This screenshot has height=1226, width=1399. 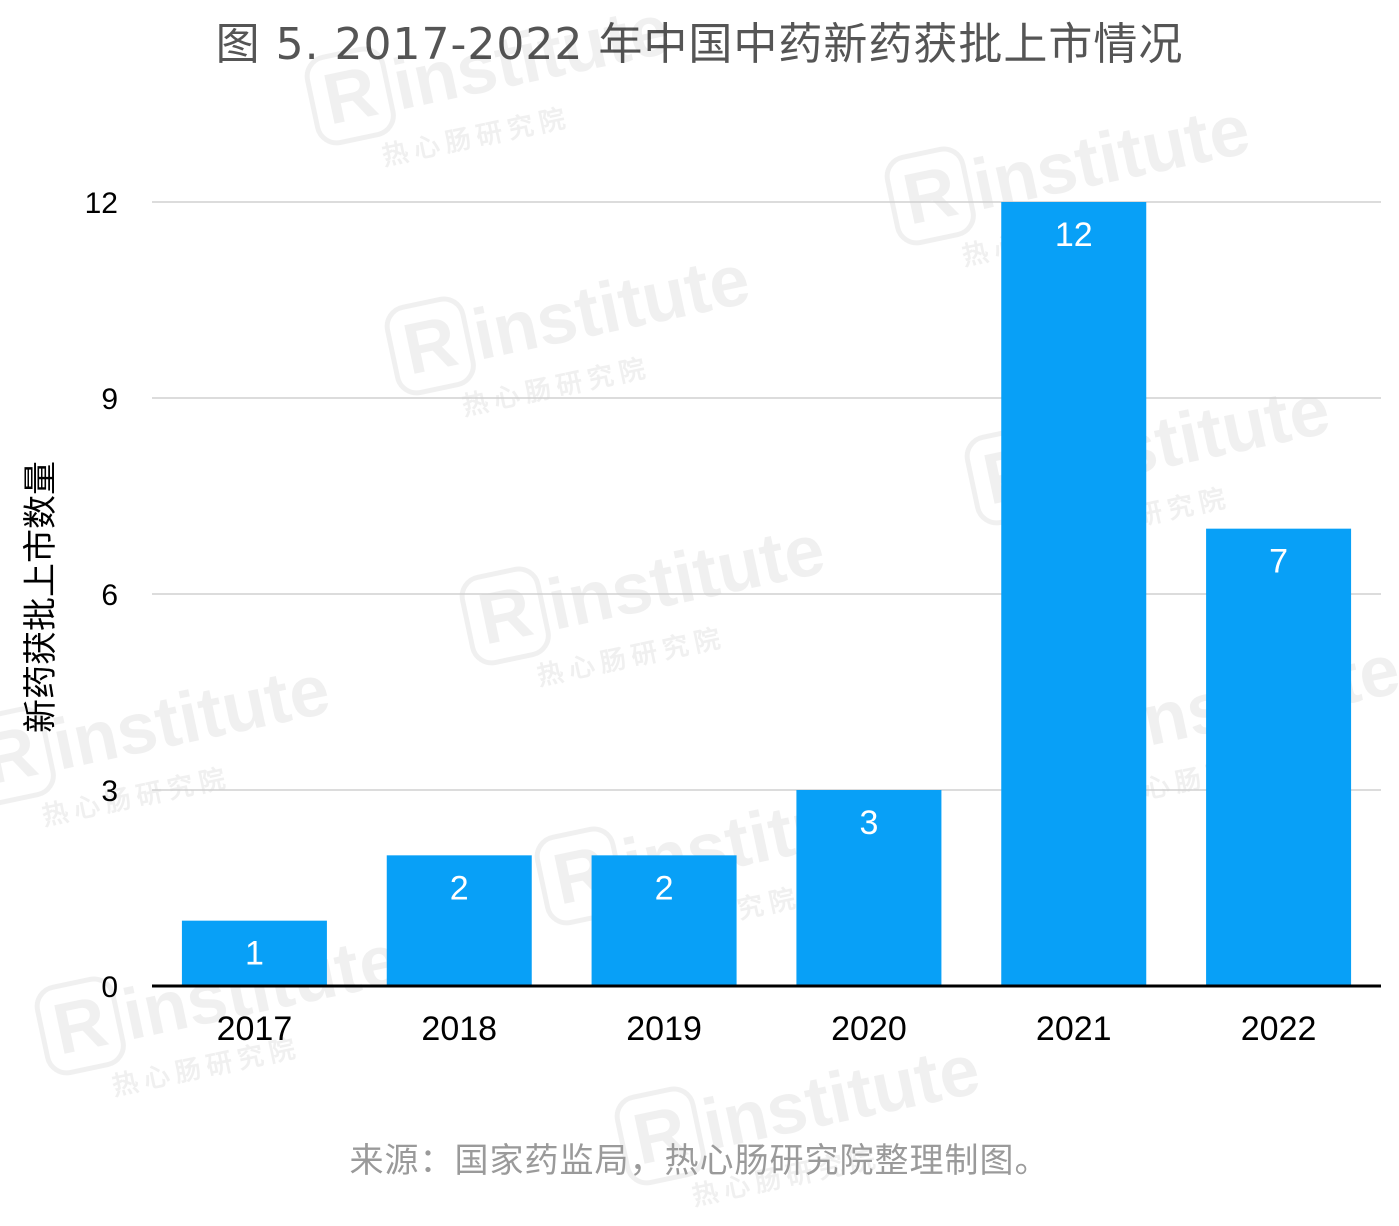 I want to click on source-note: 来源：国家药监局，热心肠研究院整理制图。, so click(x=699, y=1161).